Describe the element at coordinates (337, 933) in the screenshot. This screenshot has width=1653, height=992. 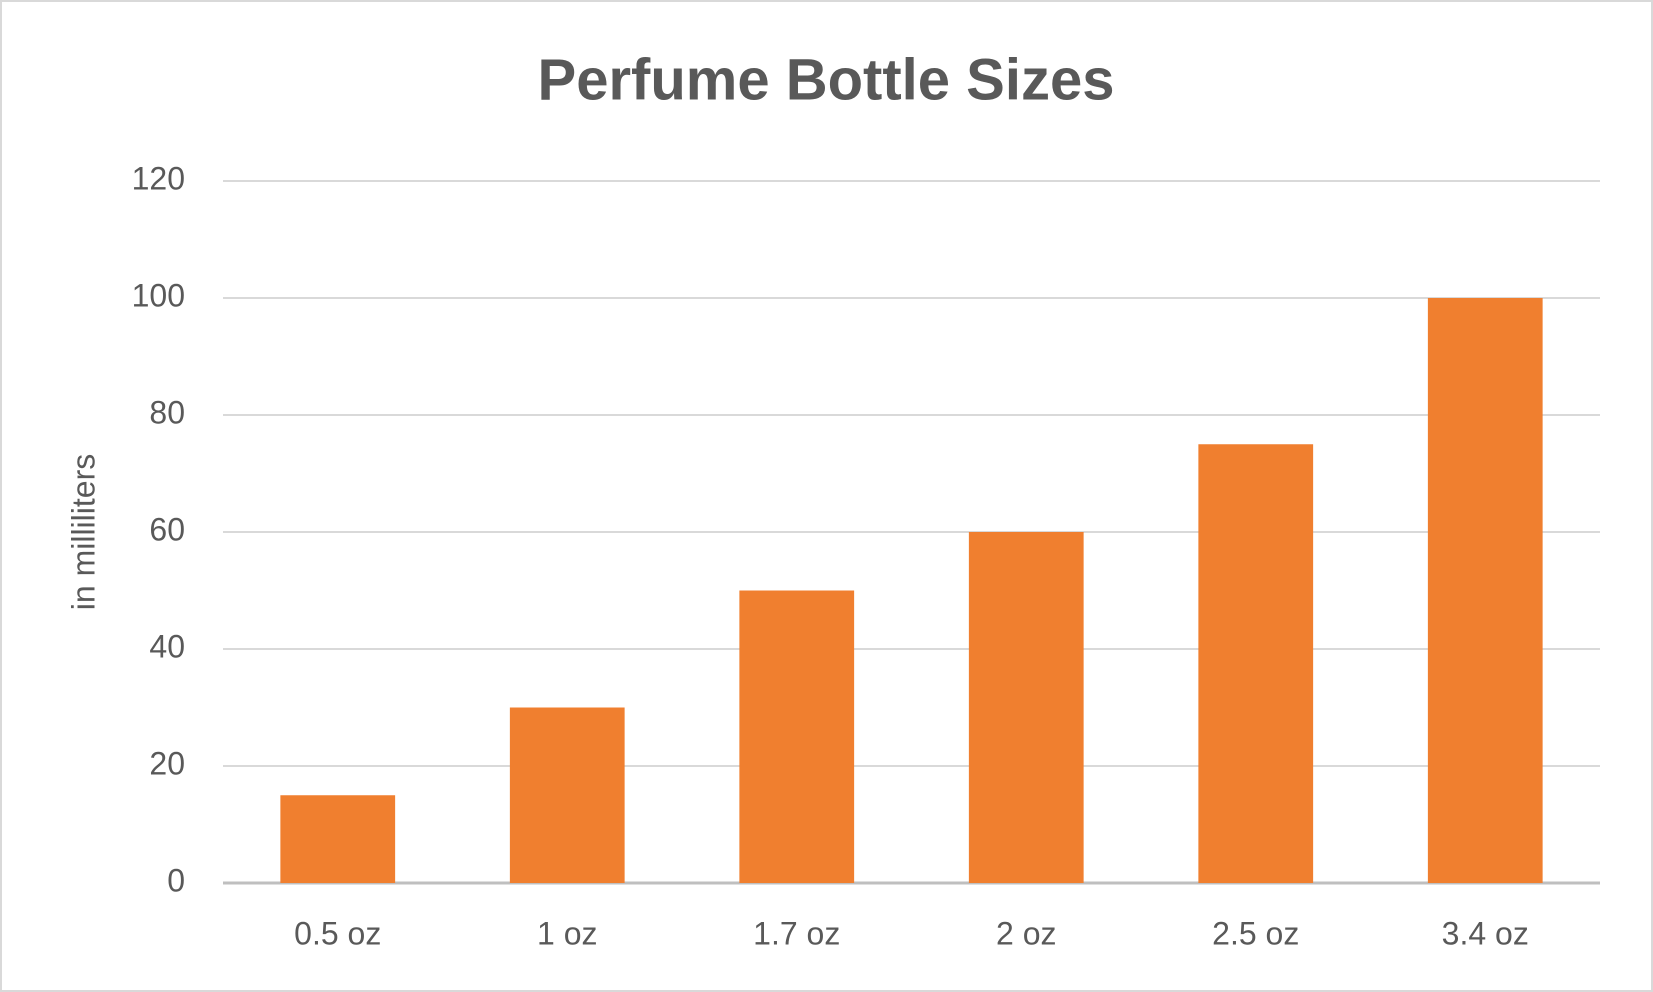
I see `x-tick-label: 0.5 oz` at that location.